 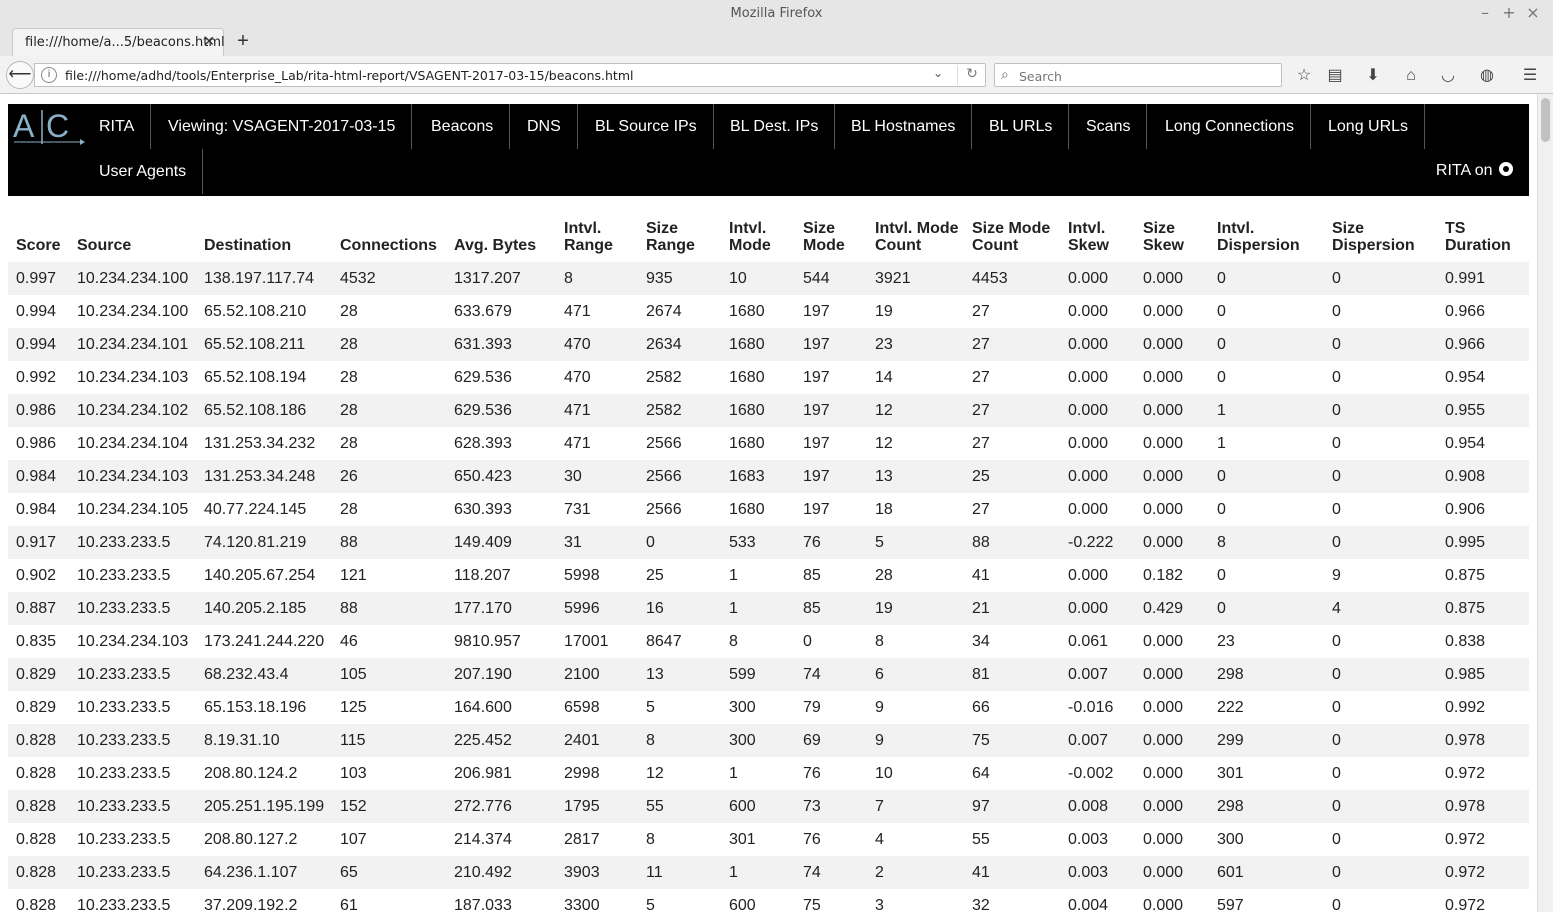 I want to click on table-cell: 0.061, so click(x=1088, y=641).